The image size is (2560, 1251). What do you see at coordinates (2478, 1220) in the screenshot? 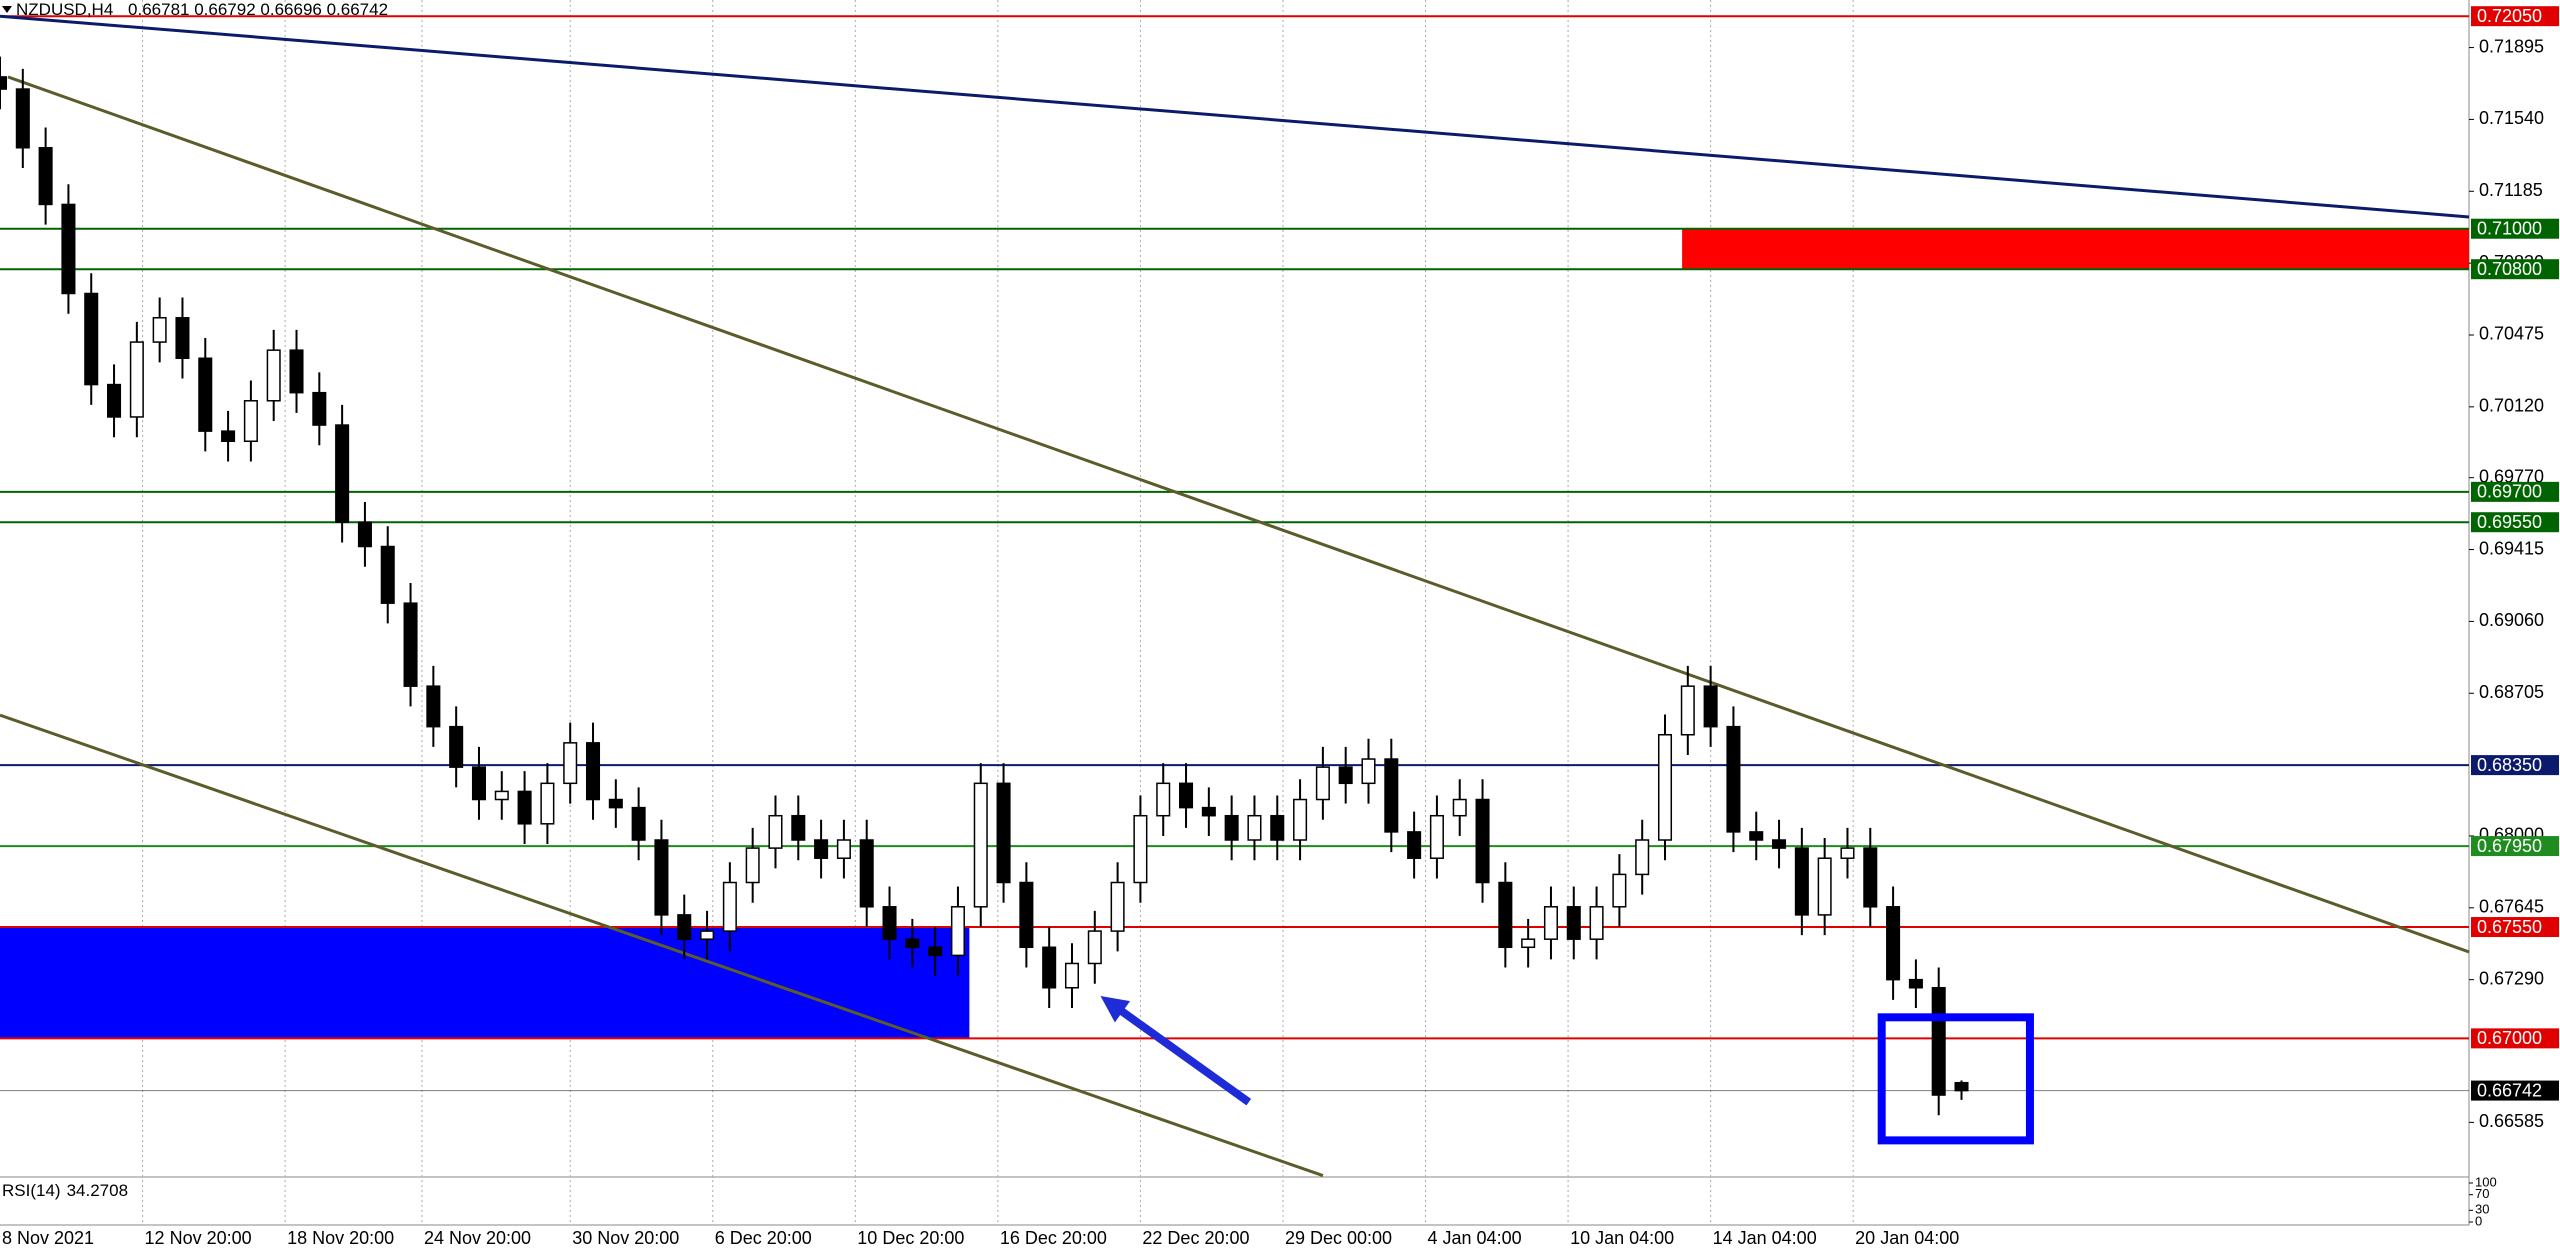
I see `rsi-tick-label: 0` at bounding box center [2478, 1220].